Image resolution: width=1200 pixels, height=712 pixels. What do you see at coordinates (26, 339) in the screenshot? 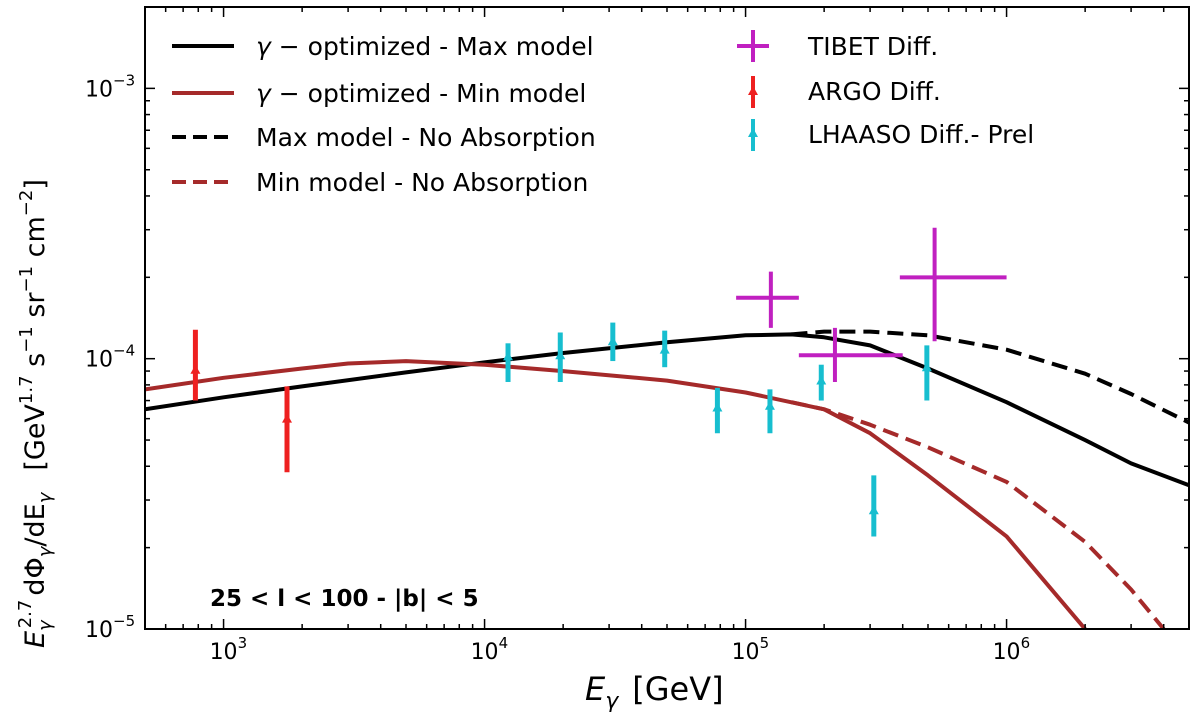
I see `y-axis-label-units-s2: −1` at bounding box center [26, 339].